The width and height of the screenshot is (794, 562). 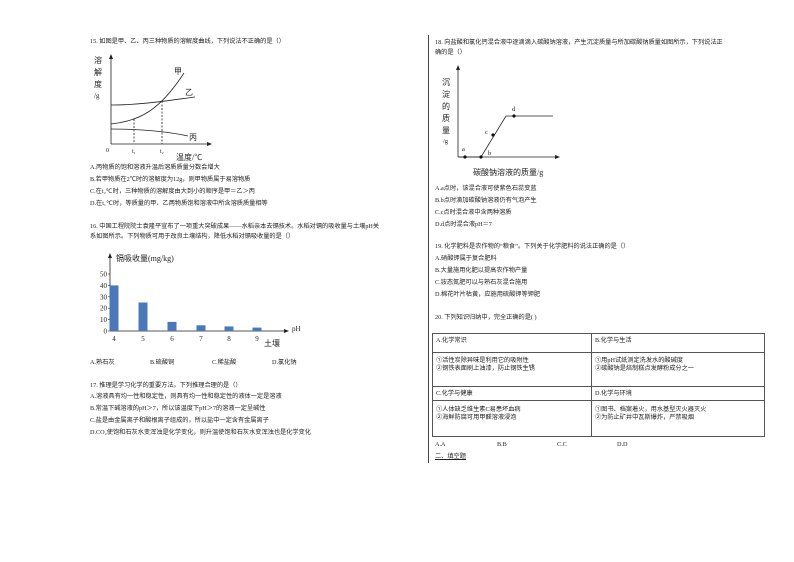 I want to click on q15-label-yi: 乙, so click(x=189, y=92).